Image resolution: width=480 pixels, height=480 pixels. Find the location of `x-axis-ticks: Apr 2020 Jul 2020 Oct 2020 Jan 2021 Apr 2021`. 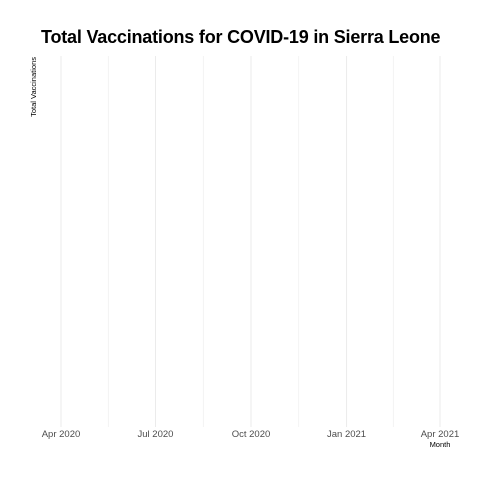

x-axis-ticks: Apr 2020 Jul 2020 Oct 2020 Jan 2021 Apr 2021 is located at coordinates (251, 434).